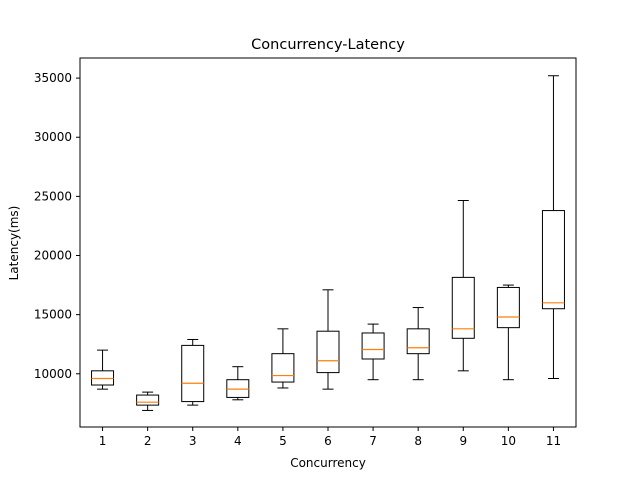  Describe the element at coordinates (103, 441) in the screenshot. I see `x-tick-label: 1` at that location.